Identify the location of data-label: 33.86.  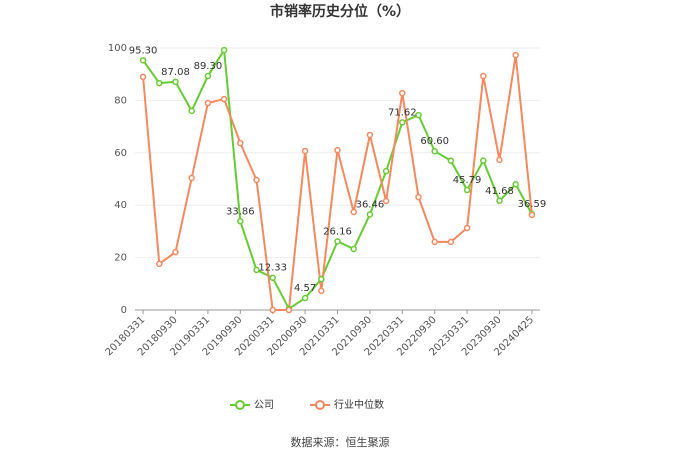
(240, 211).